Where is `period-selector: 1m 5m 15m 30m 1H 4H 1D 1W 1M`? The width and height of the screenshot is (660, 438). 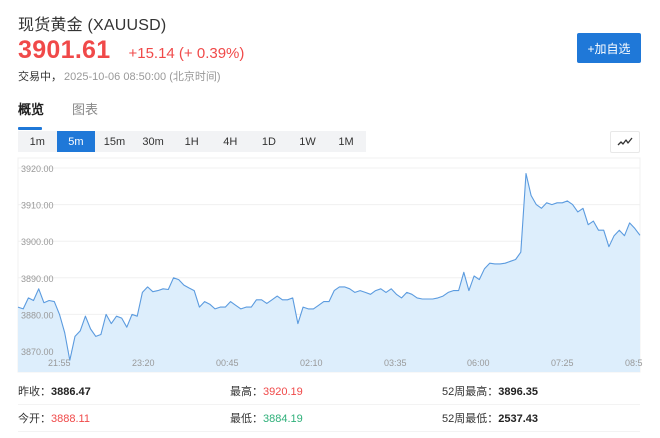
period-selector: 1m 5m 15m 30m 1H 4H 1D 1W 1M is located at coordinates (192, 141).